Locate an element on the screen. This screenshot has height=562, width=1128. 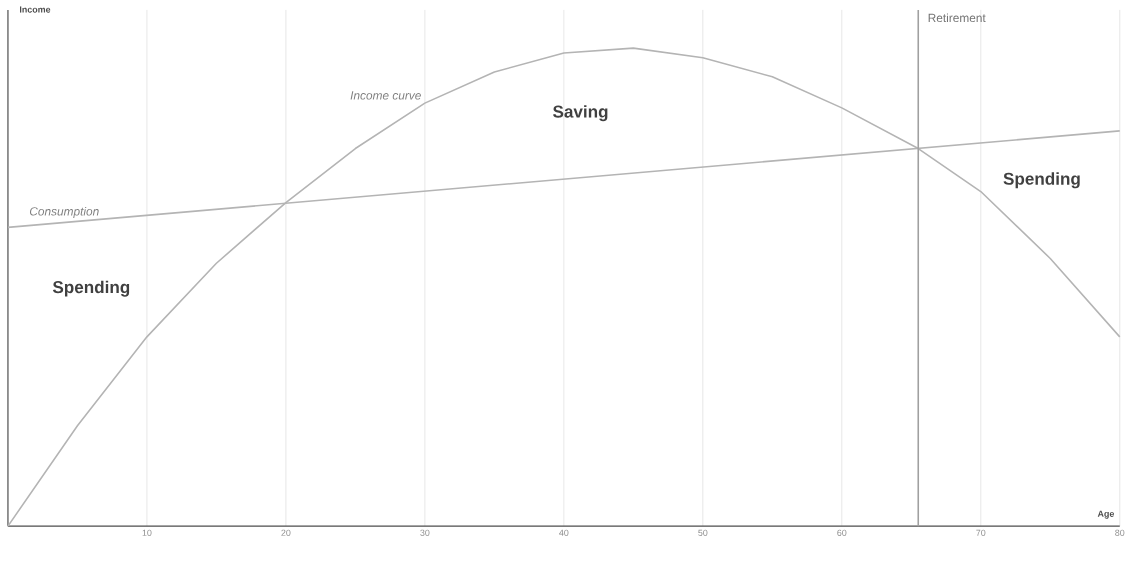
x-tick-label: 20 is located at coordinates (286, 532).